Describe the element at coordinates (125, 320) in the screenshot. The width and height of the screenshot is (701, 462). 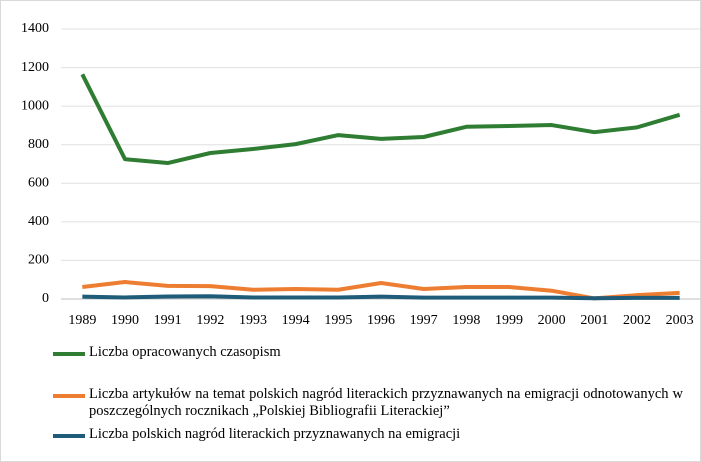
I see `x-tick-label: 1990` at that location.